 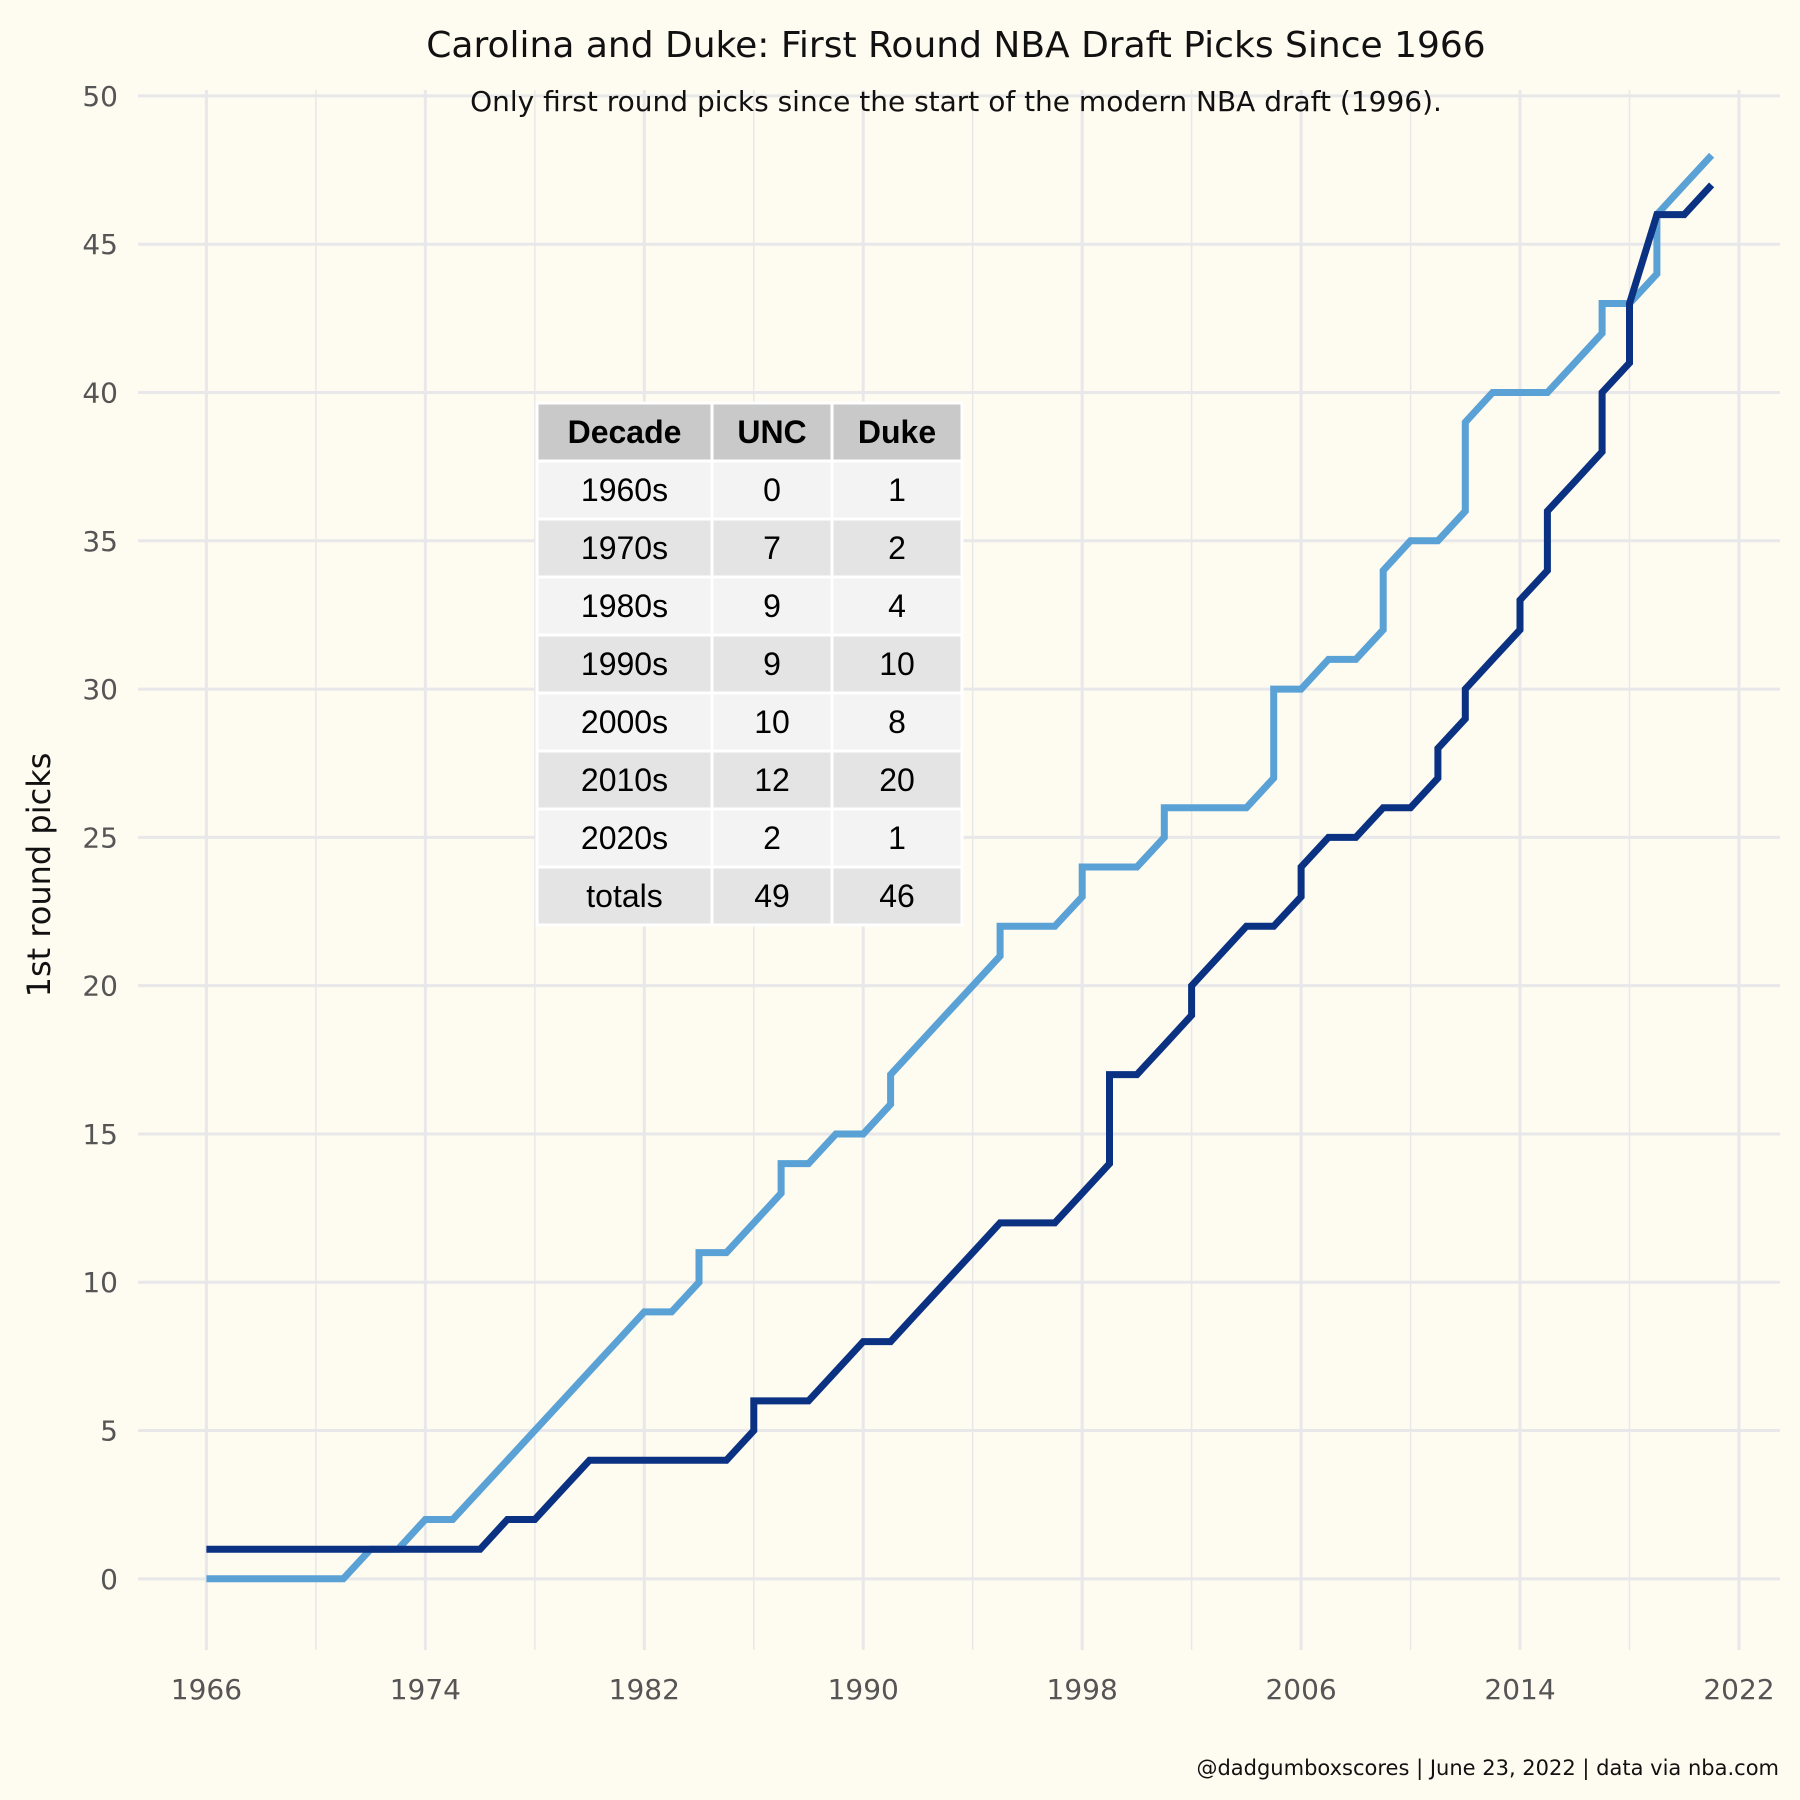 I want to click on x-tick-label: 1974, so click(x=425, y=1689).